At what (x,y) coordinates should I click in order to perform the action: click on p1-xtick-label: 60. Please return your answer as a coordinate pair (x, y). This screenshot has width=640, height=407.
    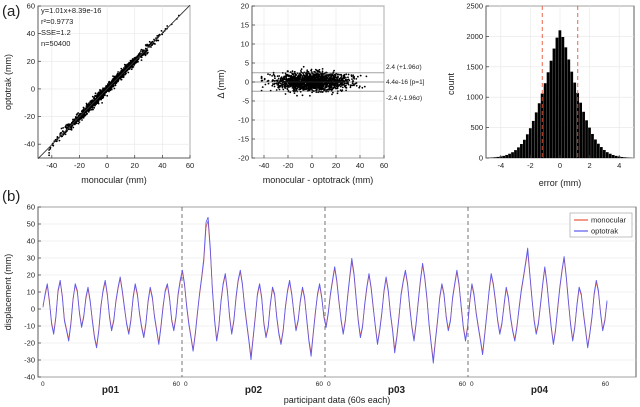
    Looking at the image, I should click on (190, 165).